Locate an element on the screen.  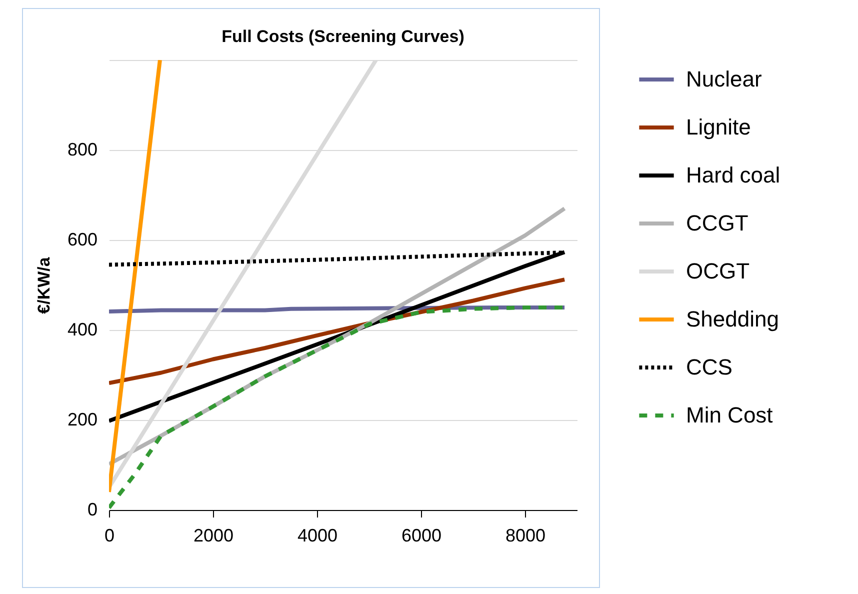
x-tick-label: 6000 is located at coordinates (421, 536).